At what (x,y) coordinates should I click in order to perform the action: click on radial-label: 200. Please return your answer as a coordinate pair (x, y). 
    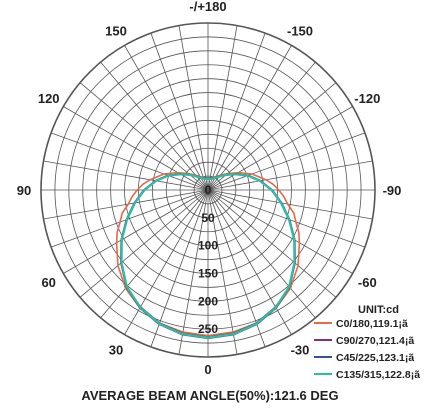
    Looking at the image, I should click on (208, 301).